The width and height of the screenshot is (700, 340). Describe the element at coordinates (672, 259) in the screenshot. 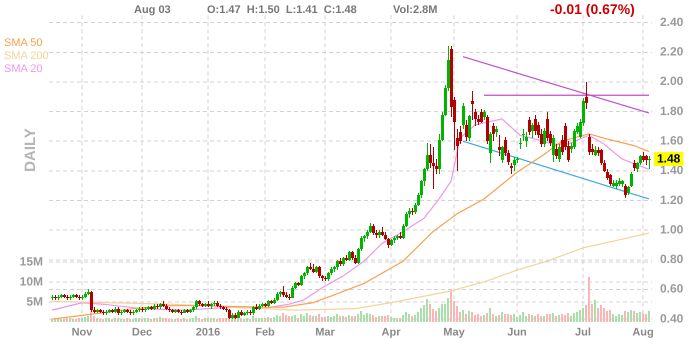

I see `y-tick-label: 0.80` at that location.